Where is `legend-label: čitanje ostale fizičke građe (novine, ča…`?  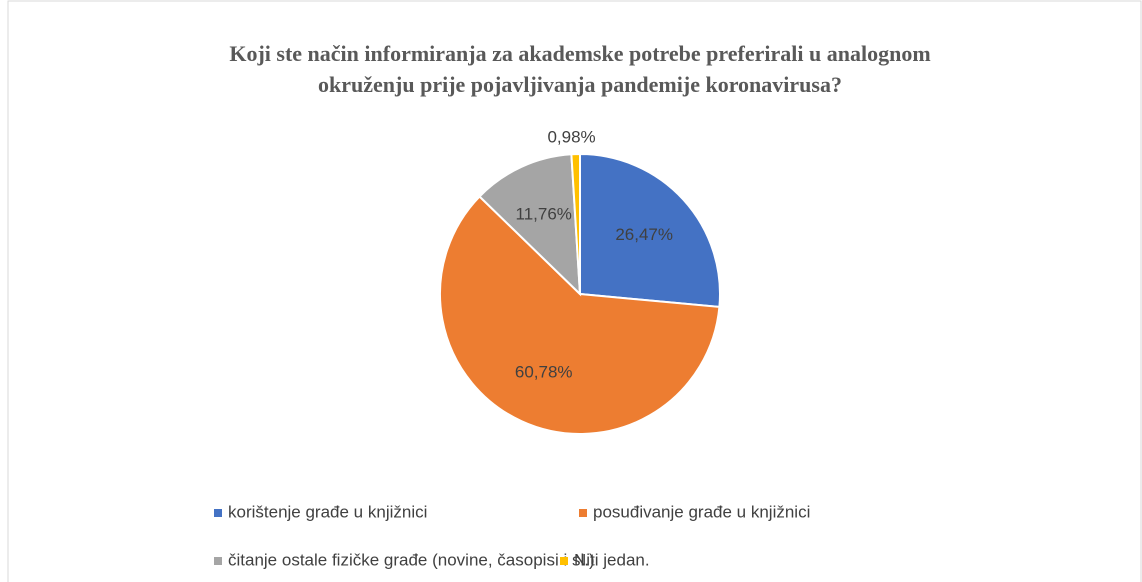 legend-label: čitanje ostale fizičke građe (novine, ča… is located at coordinates (411, 559).